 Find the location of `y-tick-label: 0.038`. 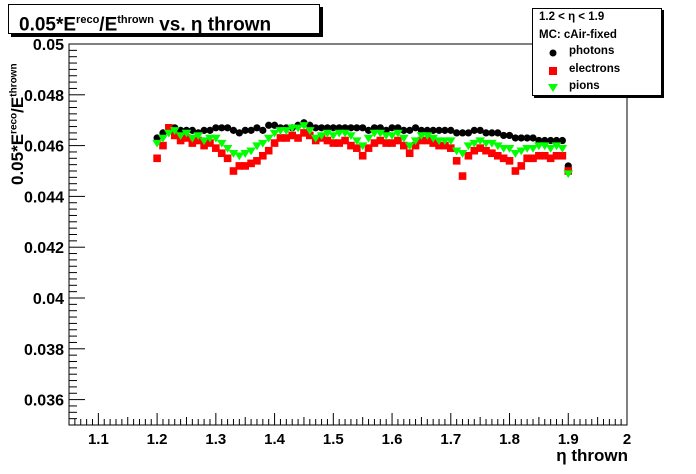

y-tick-label: 0.038 is located at coordinates (44, 350).